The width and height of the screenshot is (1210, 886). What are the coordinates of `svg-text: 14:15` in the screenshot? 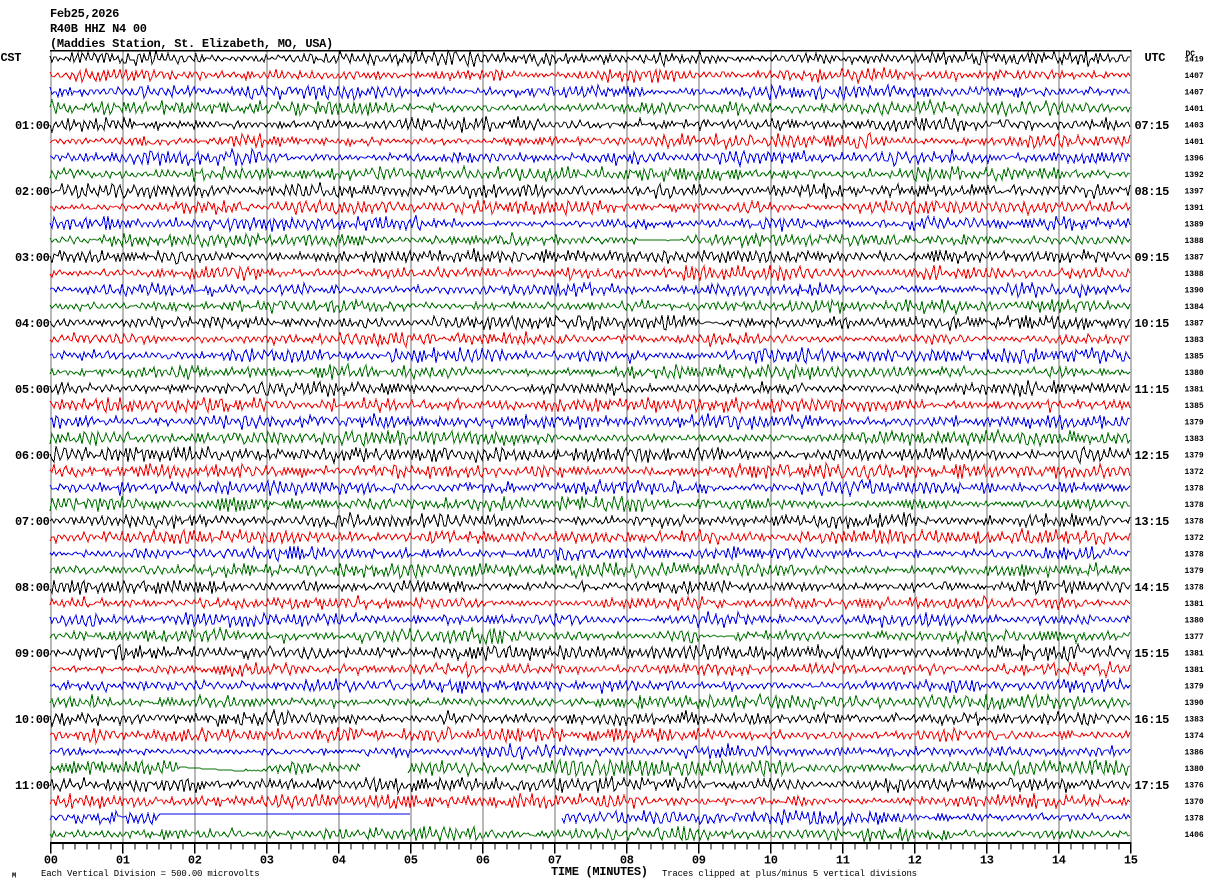 It's located at (1152, 588).